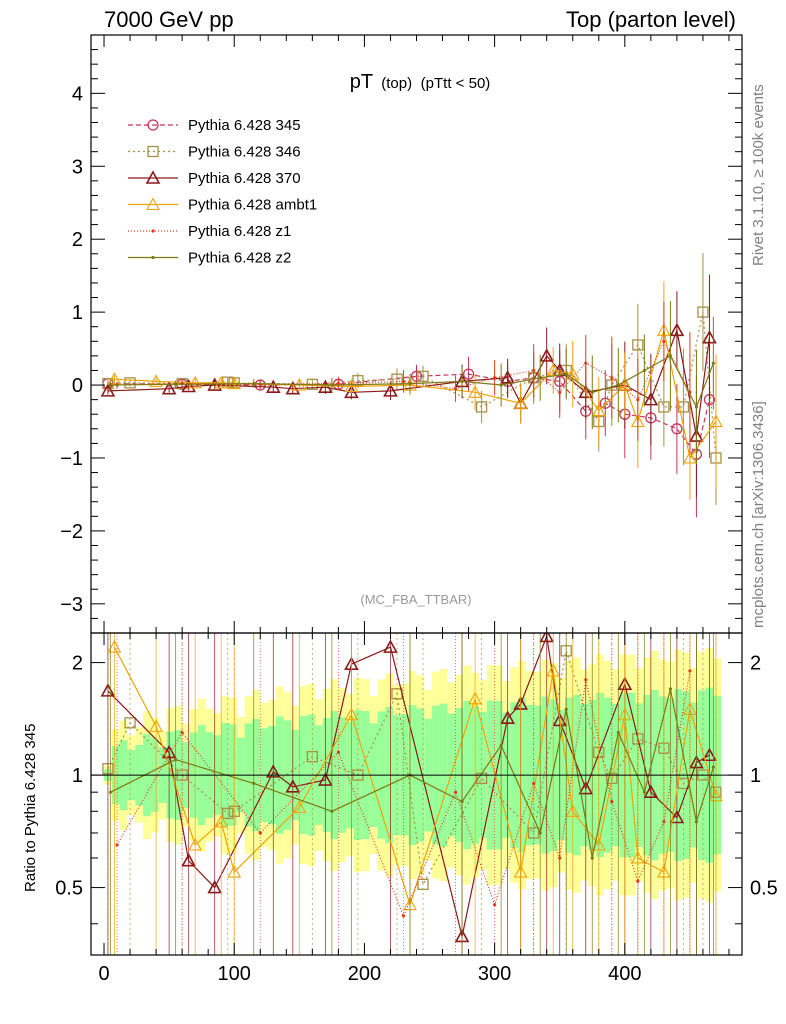  Describe the element at coordinates (361, 82) in the screenshot. I see `chart-title-main: pT` at that location.